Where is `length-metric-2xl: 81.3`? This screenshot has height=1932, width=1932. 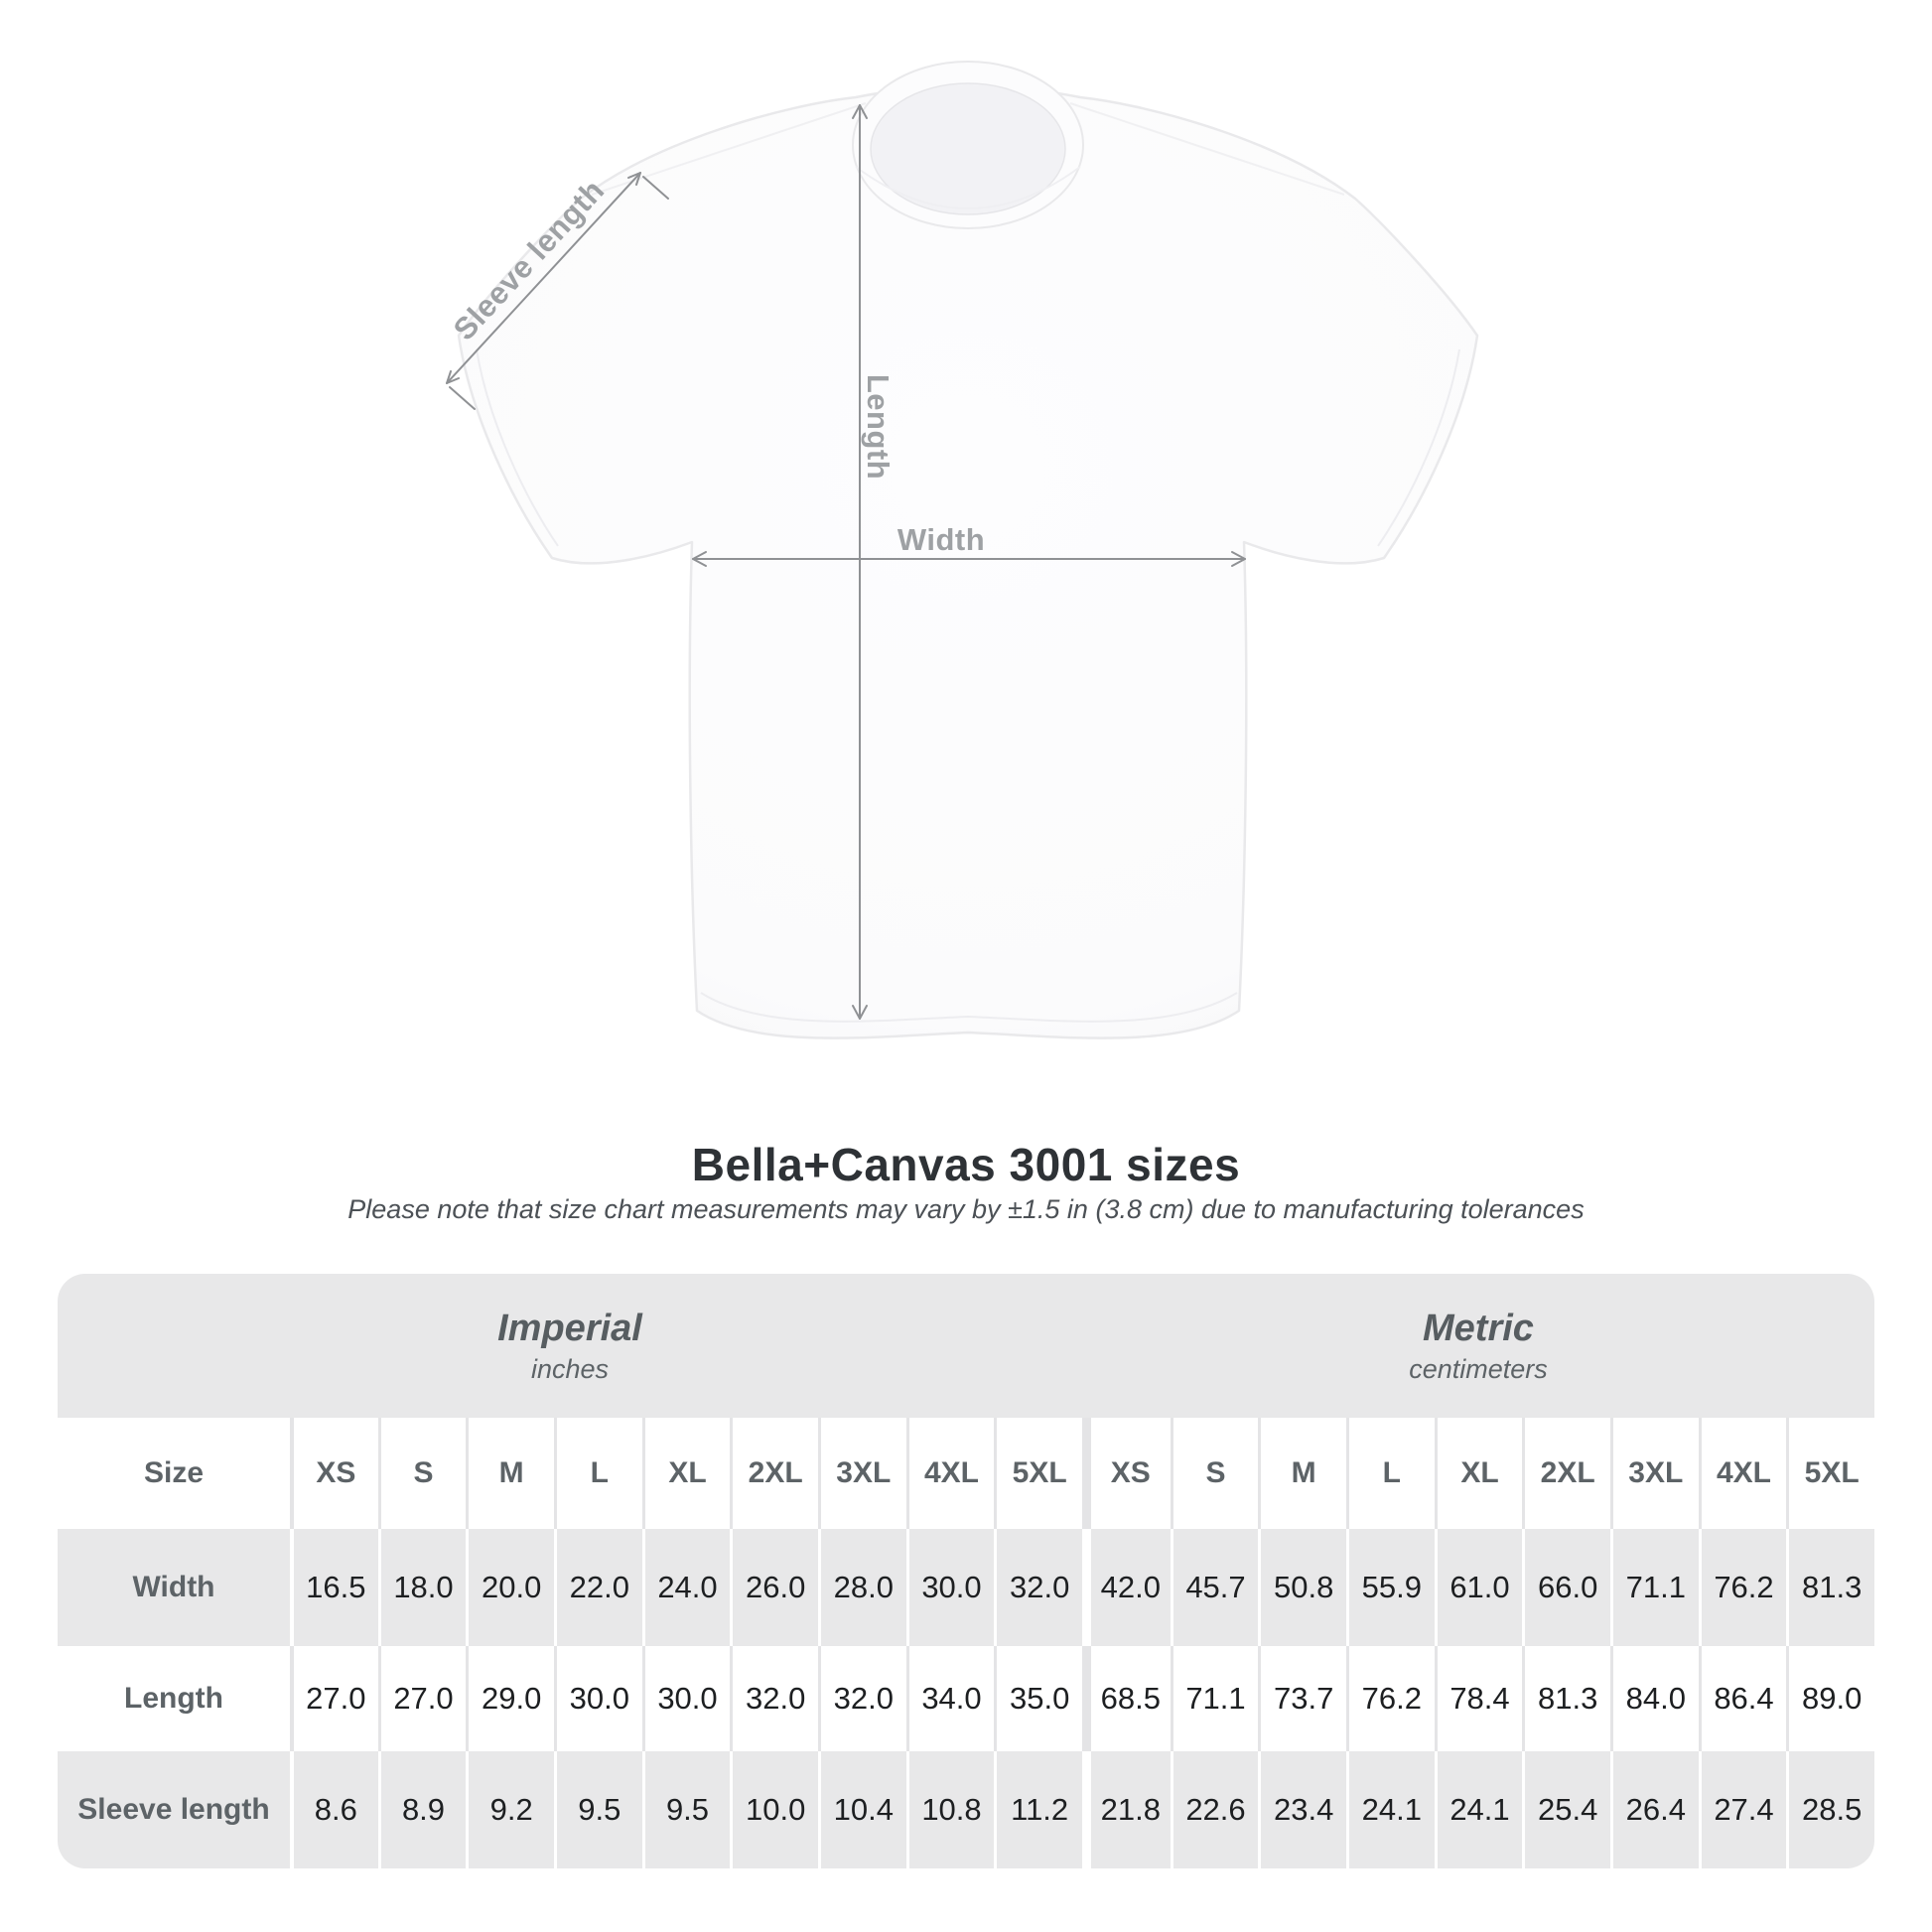 length-metric-2xl: 81.3 is located at coordinates (1566, 1698).